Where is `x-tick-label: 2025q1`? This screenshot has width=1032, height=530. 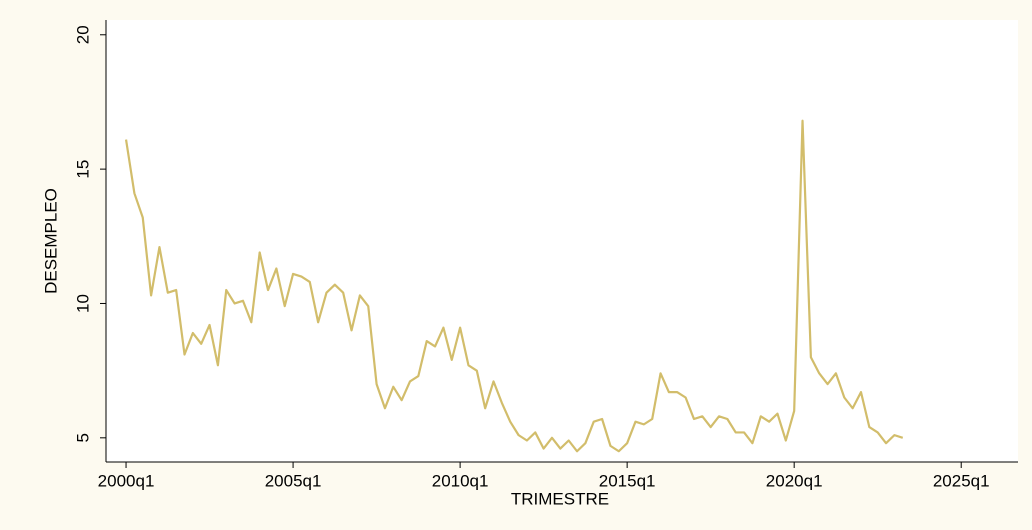
x-tick-label: 2025q1 is located at coordinates (961, 480).